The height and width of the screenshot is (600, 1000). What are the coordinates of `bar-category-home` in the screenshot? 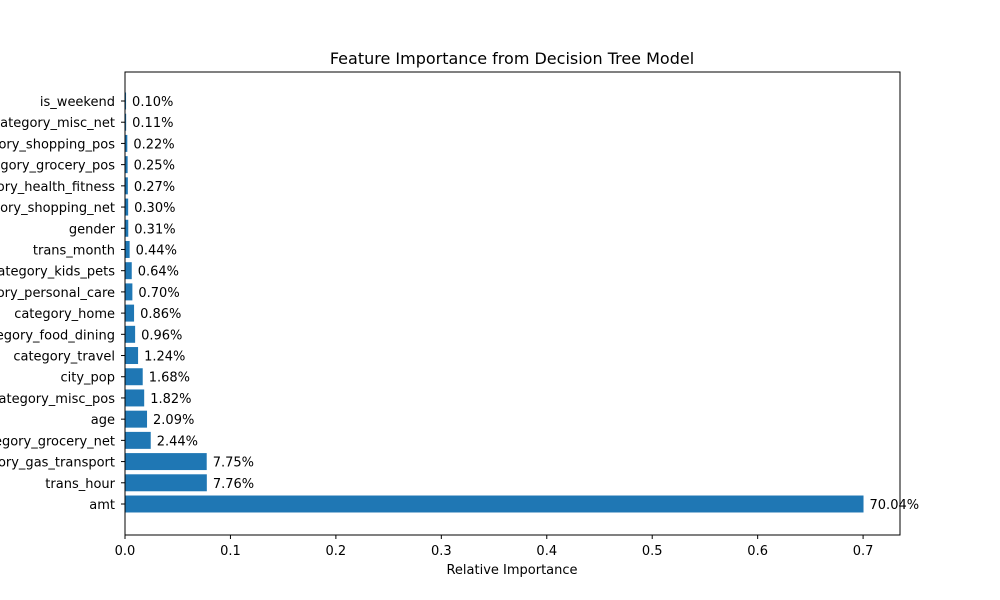 It's located at (130, 313).